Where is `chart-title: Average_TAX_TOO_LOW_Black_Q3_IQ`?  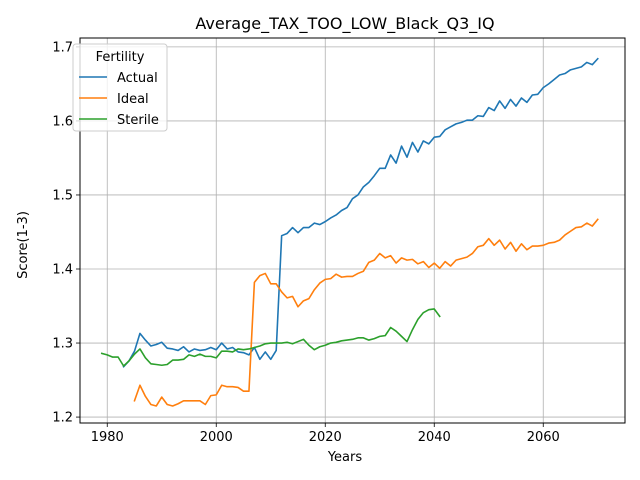 chart-title: Average_TAX_TOO_LOW_Black_Q3_IQ is located at coordinates (344, 24).